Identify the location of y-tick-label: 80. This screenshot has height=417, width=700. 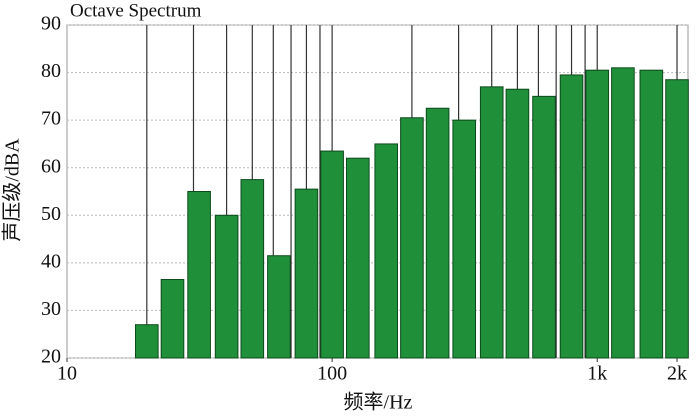
(51, 71).